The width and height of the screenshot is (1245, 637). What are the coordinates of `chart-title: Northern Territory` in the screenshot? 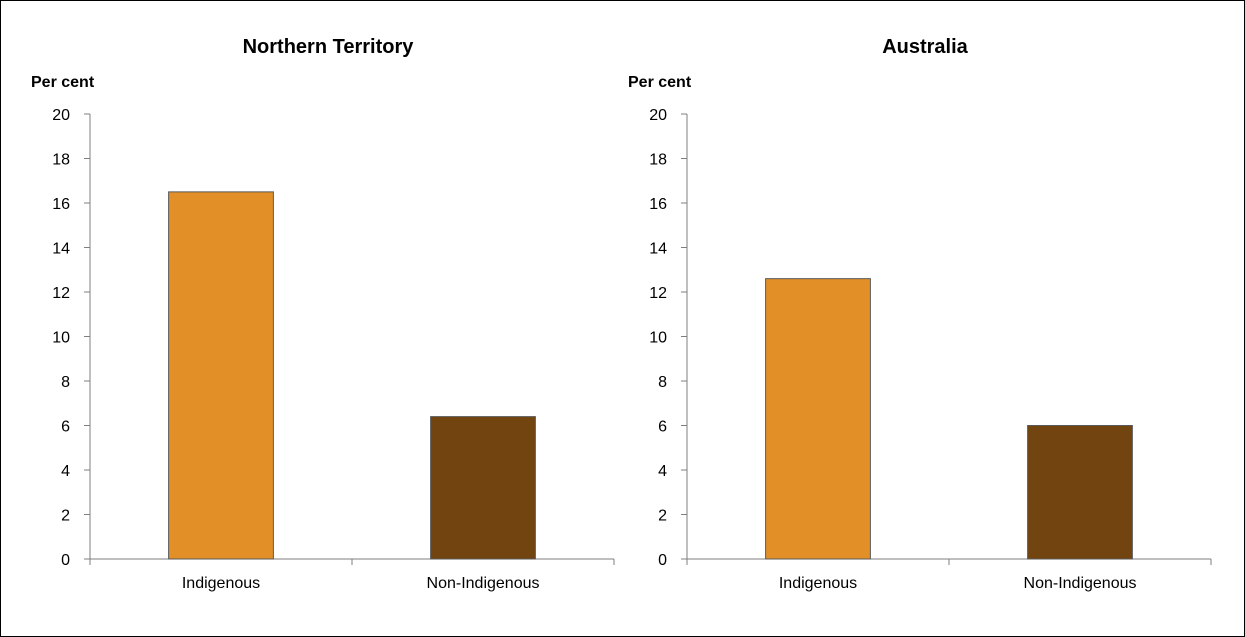 It's located at (329, 47).